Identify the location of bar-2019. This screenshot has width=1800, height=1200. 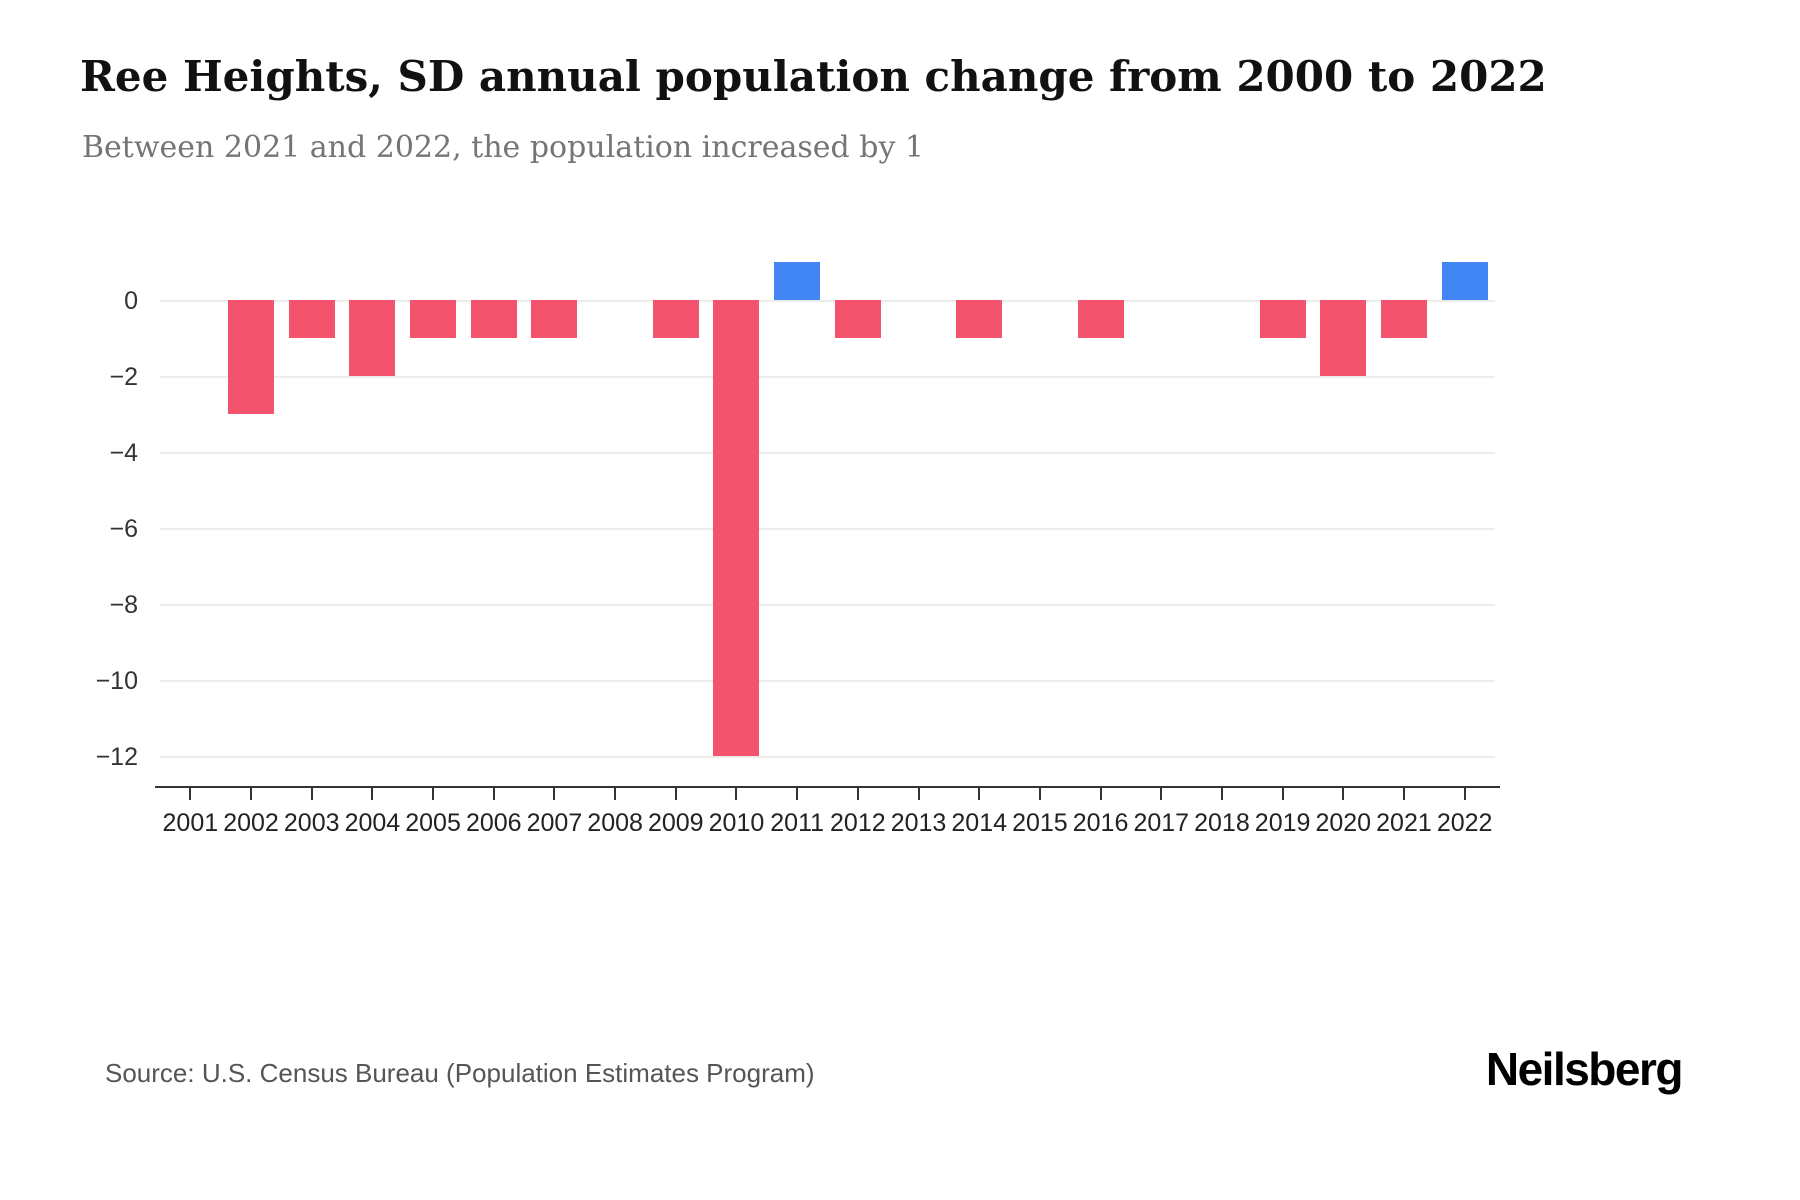
(1282, 319).